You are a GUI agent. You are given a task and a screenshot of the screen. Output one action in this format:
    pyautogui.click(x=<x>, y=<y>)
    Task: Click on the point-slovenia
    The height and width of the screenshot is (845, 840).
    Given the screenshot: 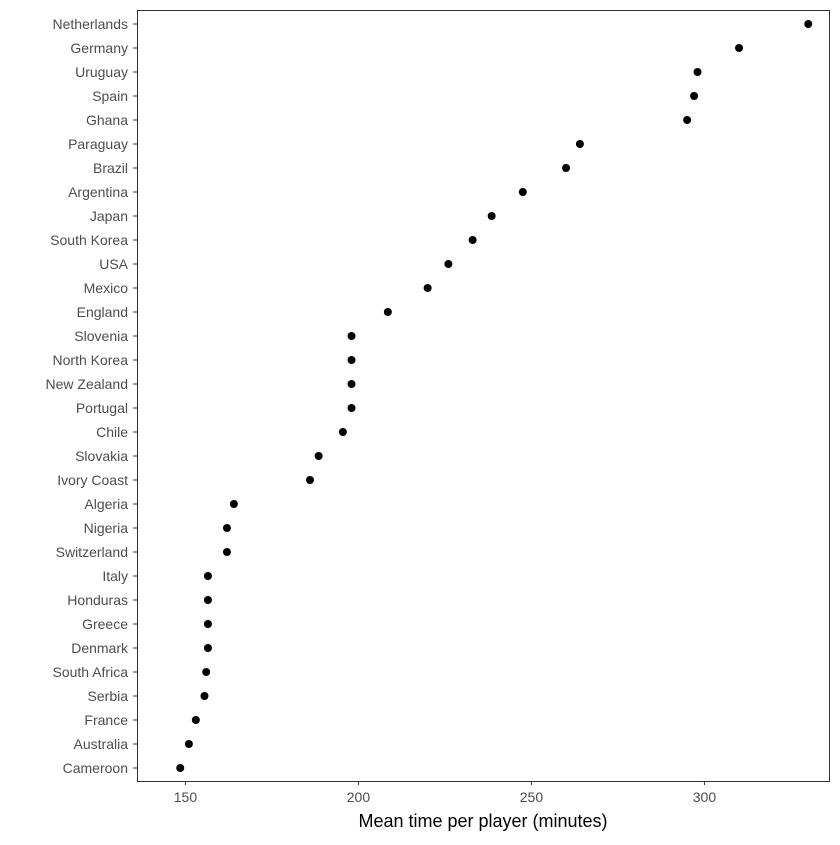 What is the action you would take?
    pyautogui.click(x=351, y=336)
    